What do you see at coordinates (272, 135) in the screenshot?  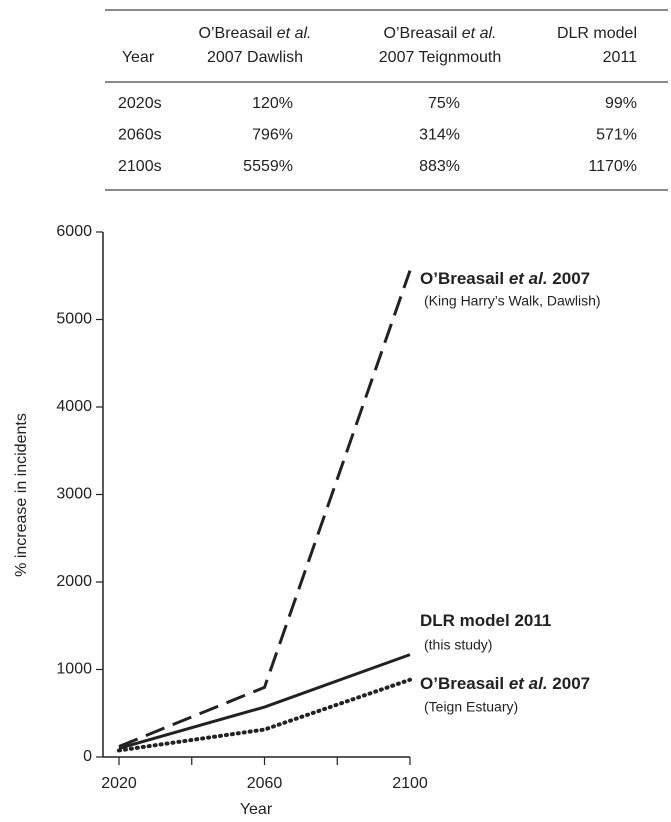 I see `table-cell: 796%` at bounding box center [272, 135].